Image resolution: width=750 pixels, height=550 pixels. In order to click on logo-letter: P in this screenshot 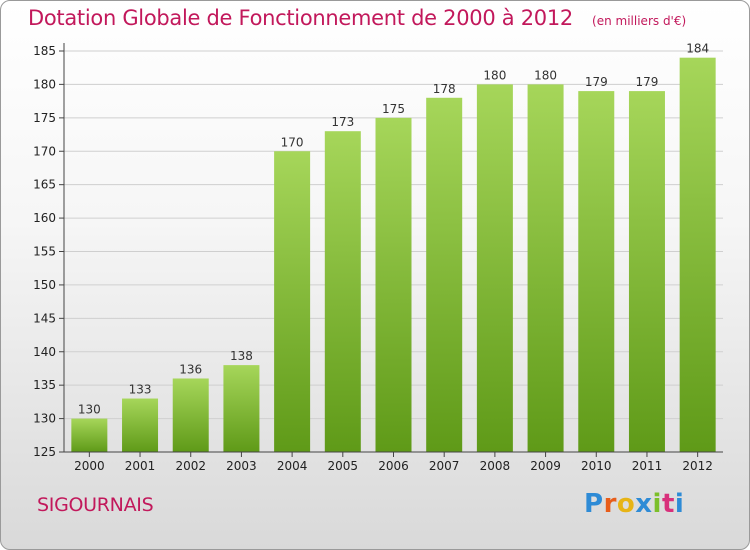, I will do `click(594, 504)`.